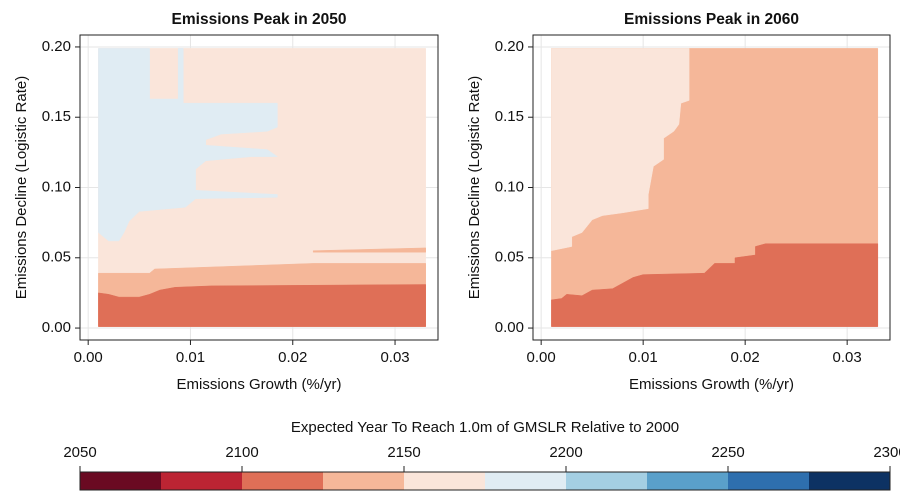  Describe the element at coordinates (79, 452) in the screenshot. I see `colorbar-tick-label: 2050` at that location.